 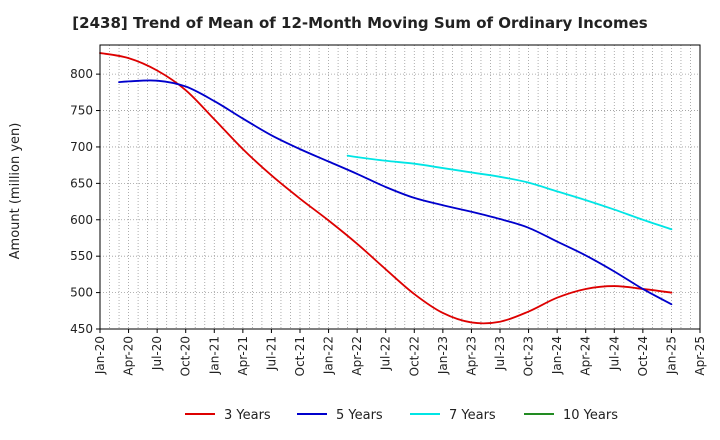 I want to click on x-tick-label: Apr-22, so click(x=357, y=356).